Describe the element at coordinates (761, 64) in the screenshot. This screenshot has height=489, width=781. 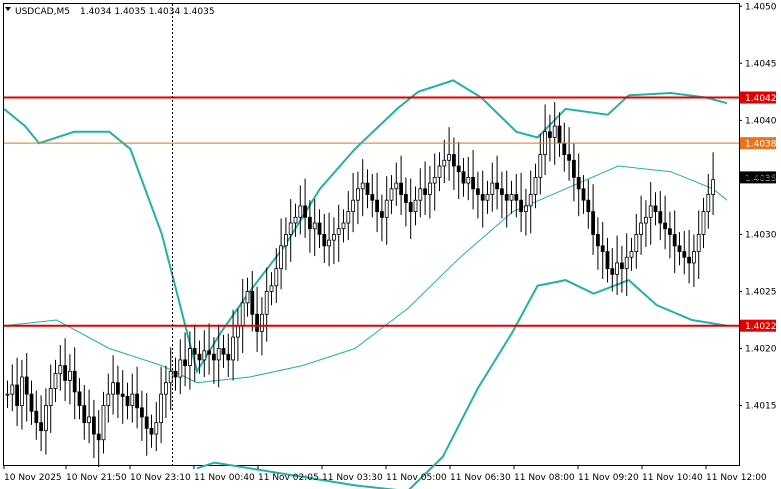
I see `y-tick-label: 1.4045` at that location.